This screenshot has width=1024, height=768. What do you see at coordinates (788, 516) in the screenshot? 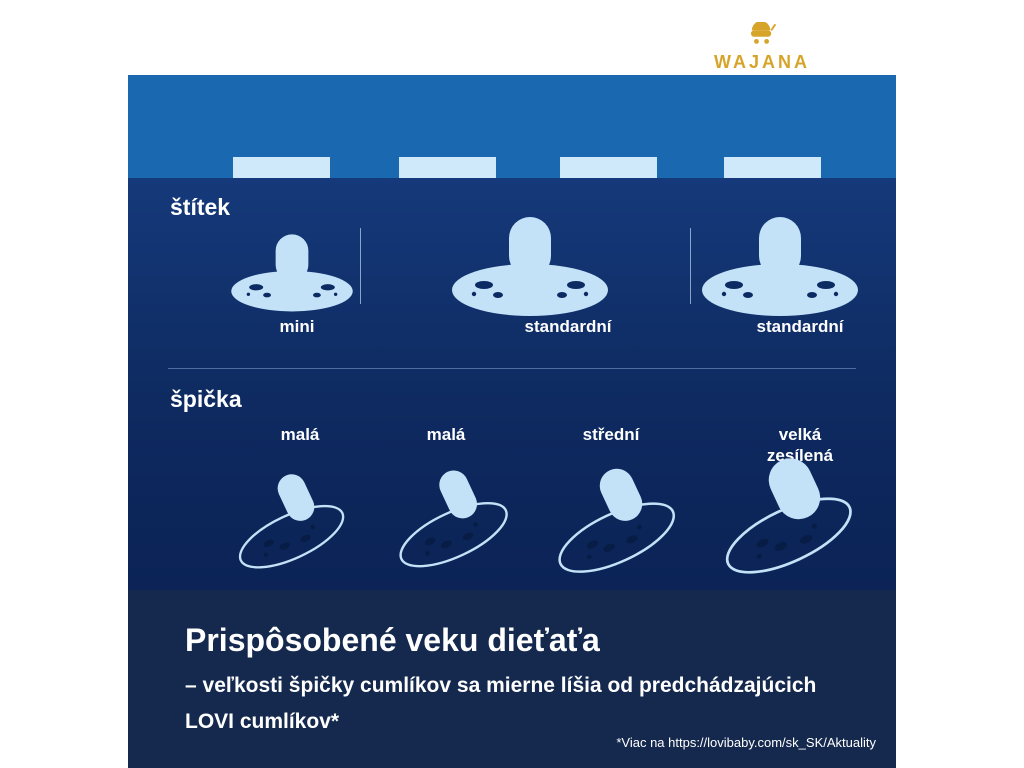
I see `pacifier-tip-large-icon` at bounding box center [788, 516].